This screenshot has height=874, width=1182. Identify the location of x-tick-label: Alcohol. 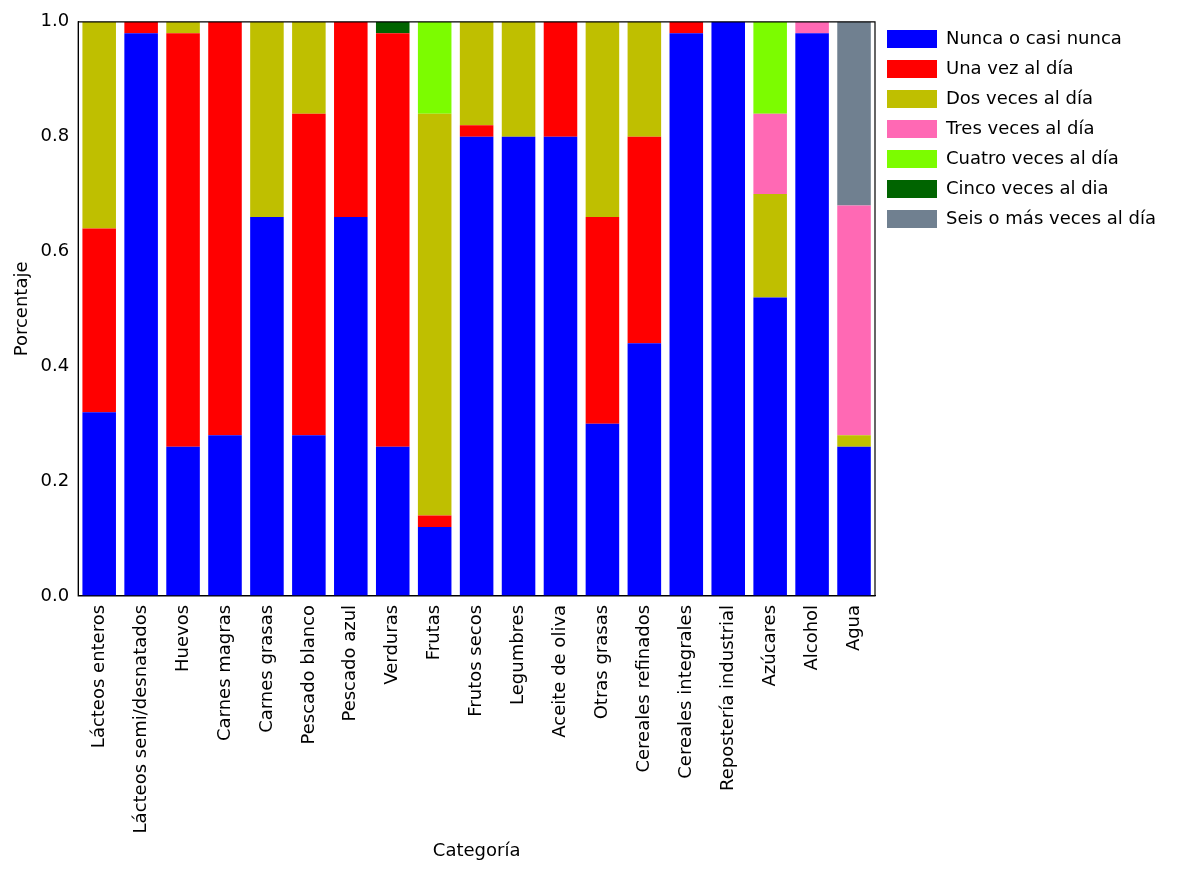
(810, 637).